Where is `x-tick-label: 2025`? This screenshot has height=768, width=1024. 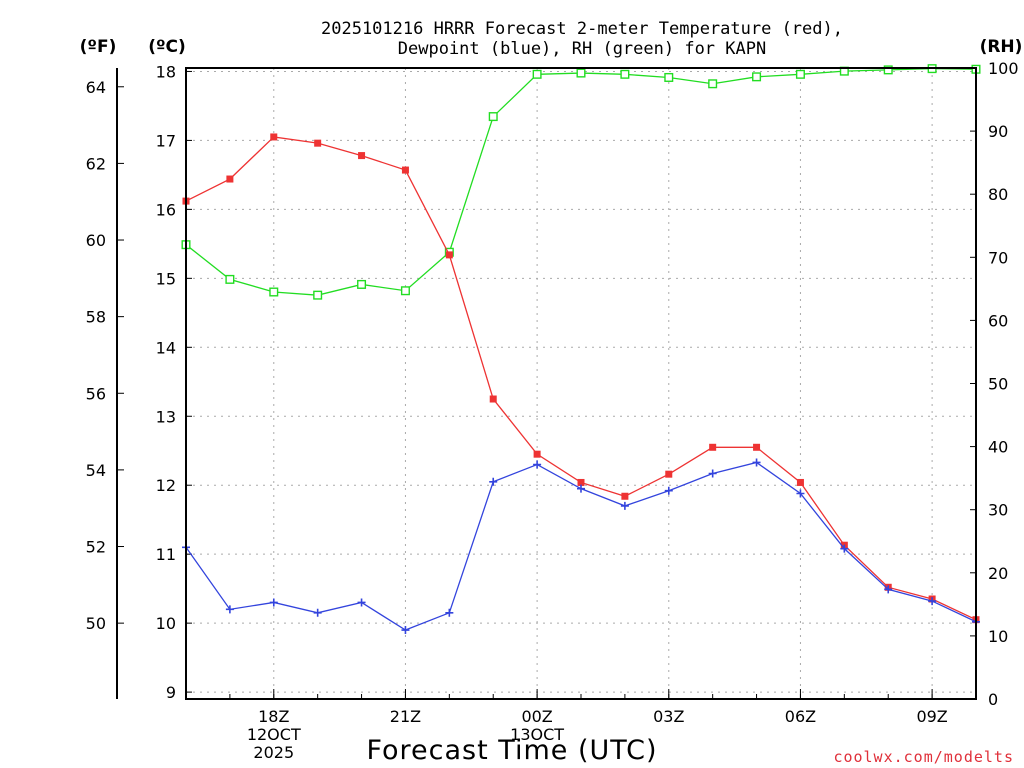 x-tick-label: 2025 is located at coordinates (273, 752).